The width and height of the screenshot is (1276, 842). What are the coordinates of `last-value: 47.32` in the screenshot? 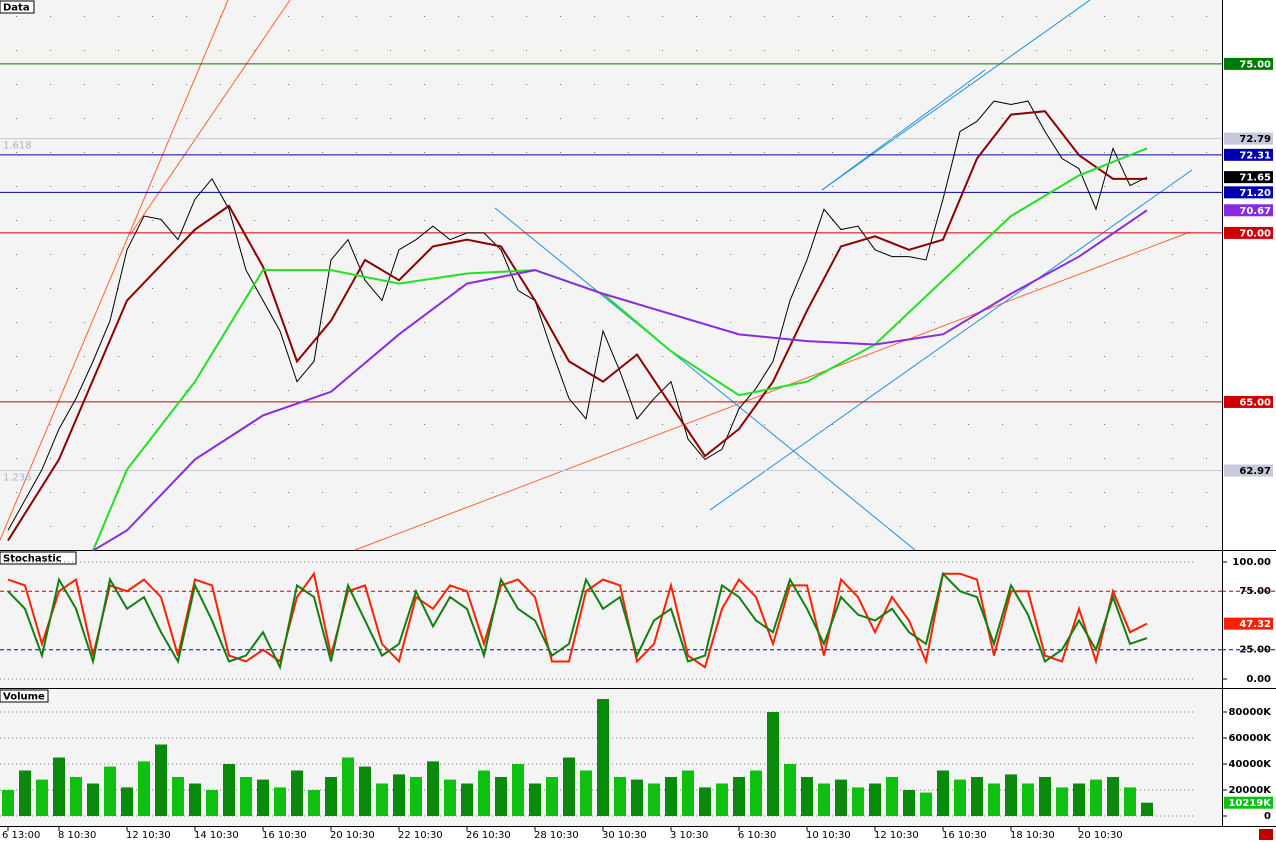 It's located at (1255, 624).